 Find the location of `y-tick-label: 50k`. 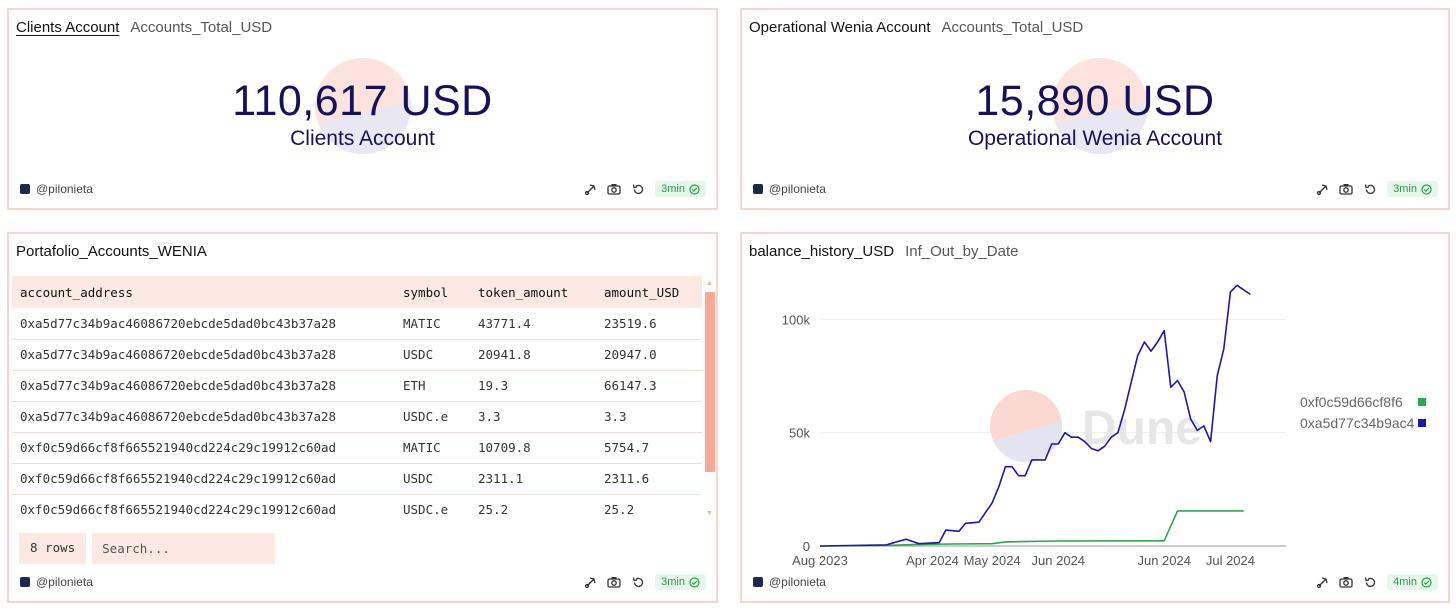

y-tick-label: 50k is located at coordinates (799, 433).